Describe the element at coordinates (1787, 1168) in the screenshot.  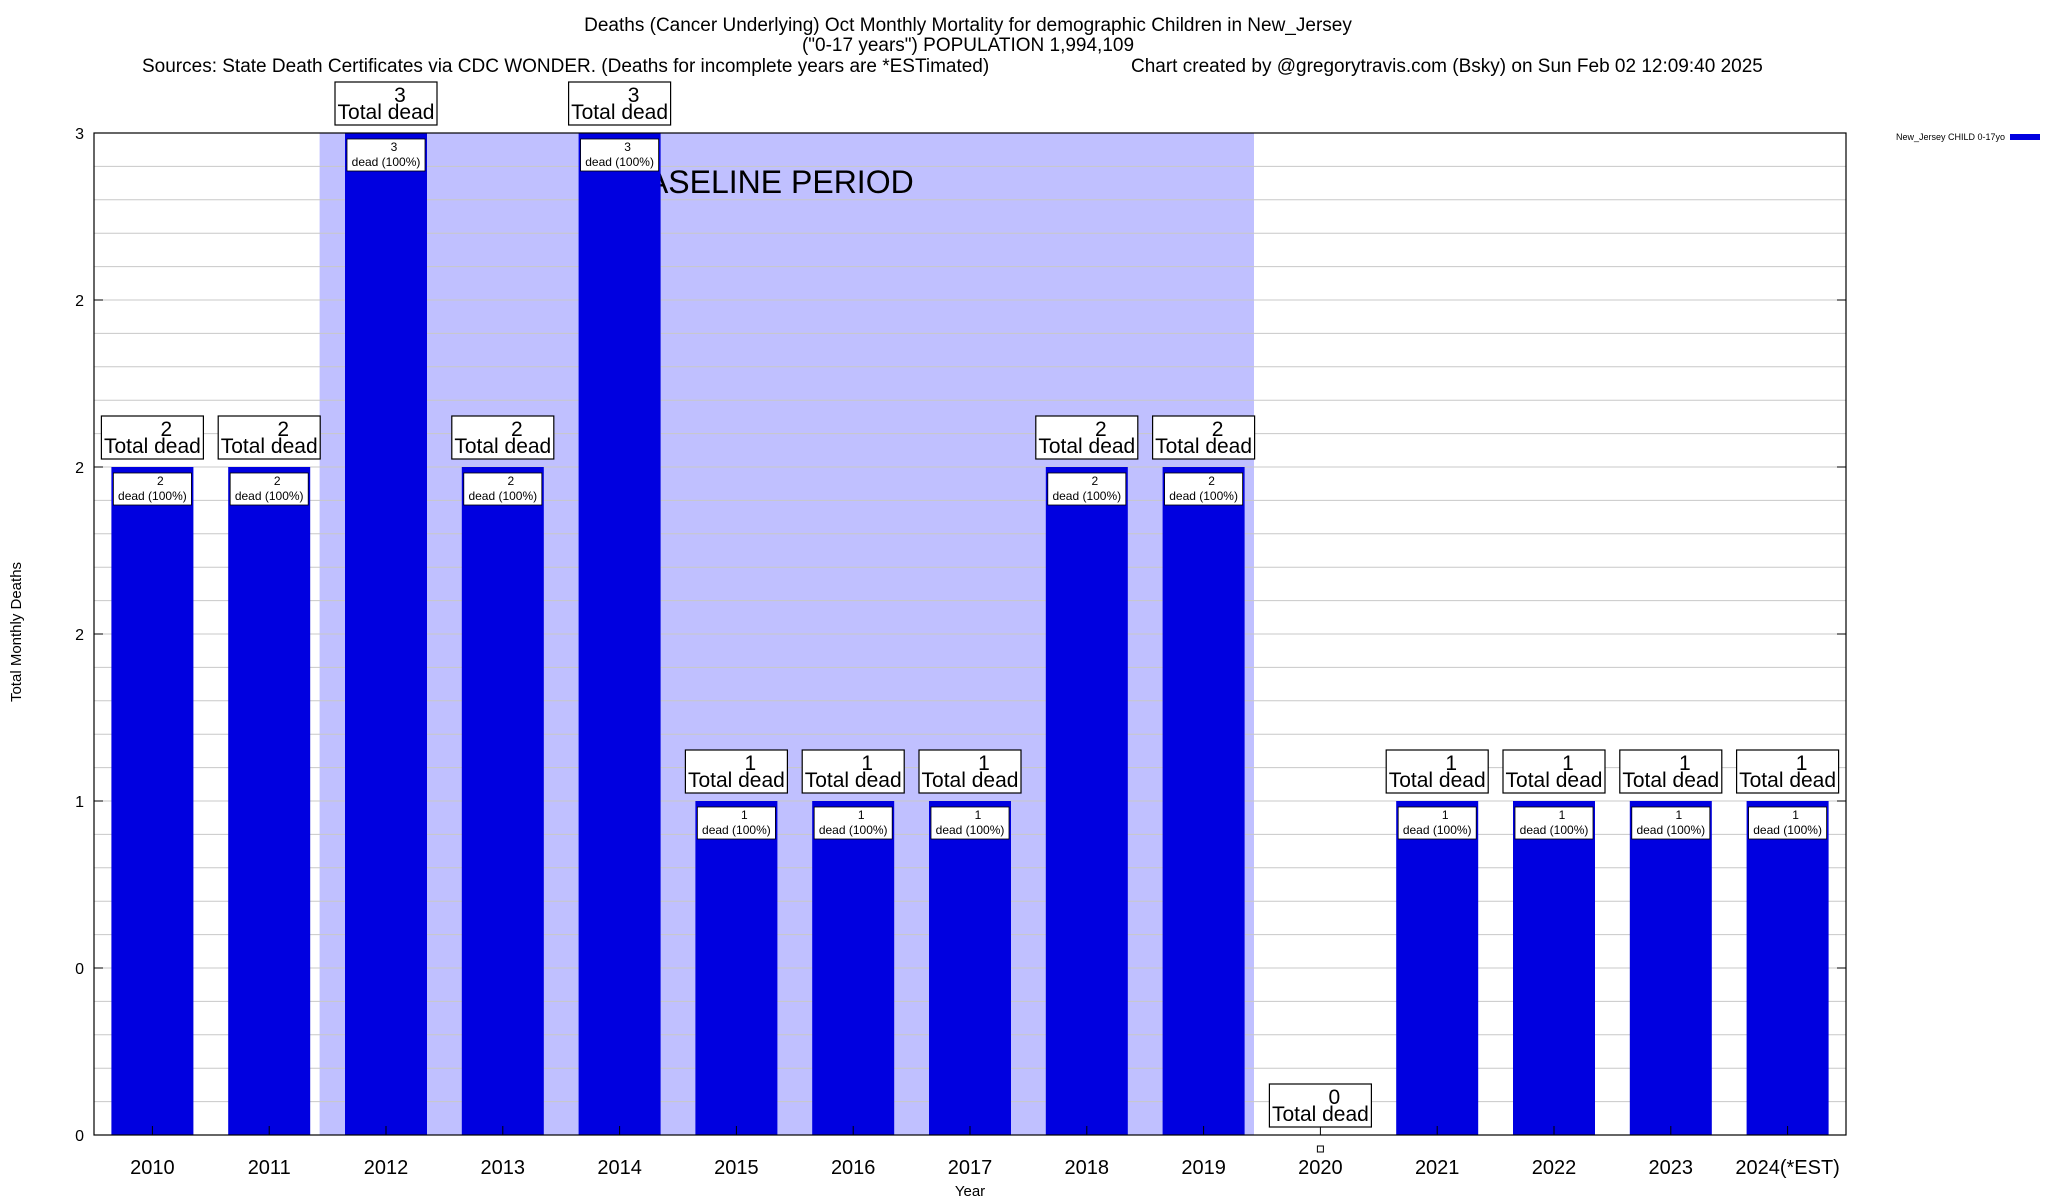
I see `x-tick-label: 2024(*EST)` at that location.